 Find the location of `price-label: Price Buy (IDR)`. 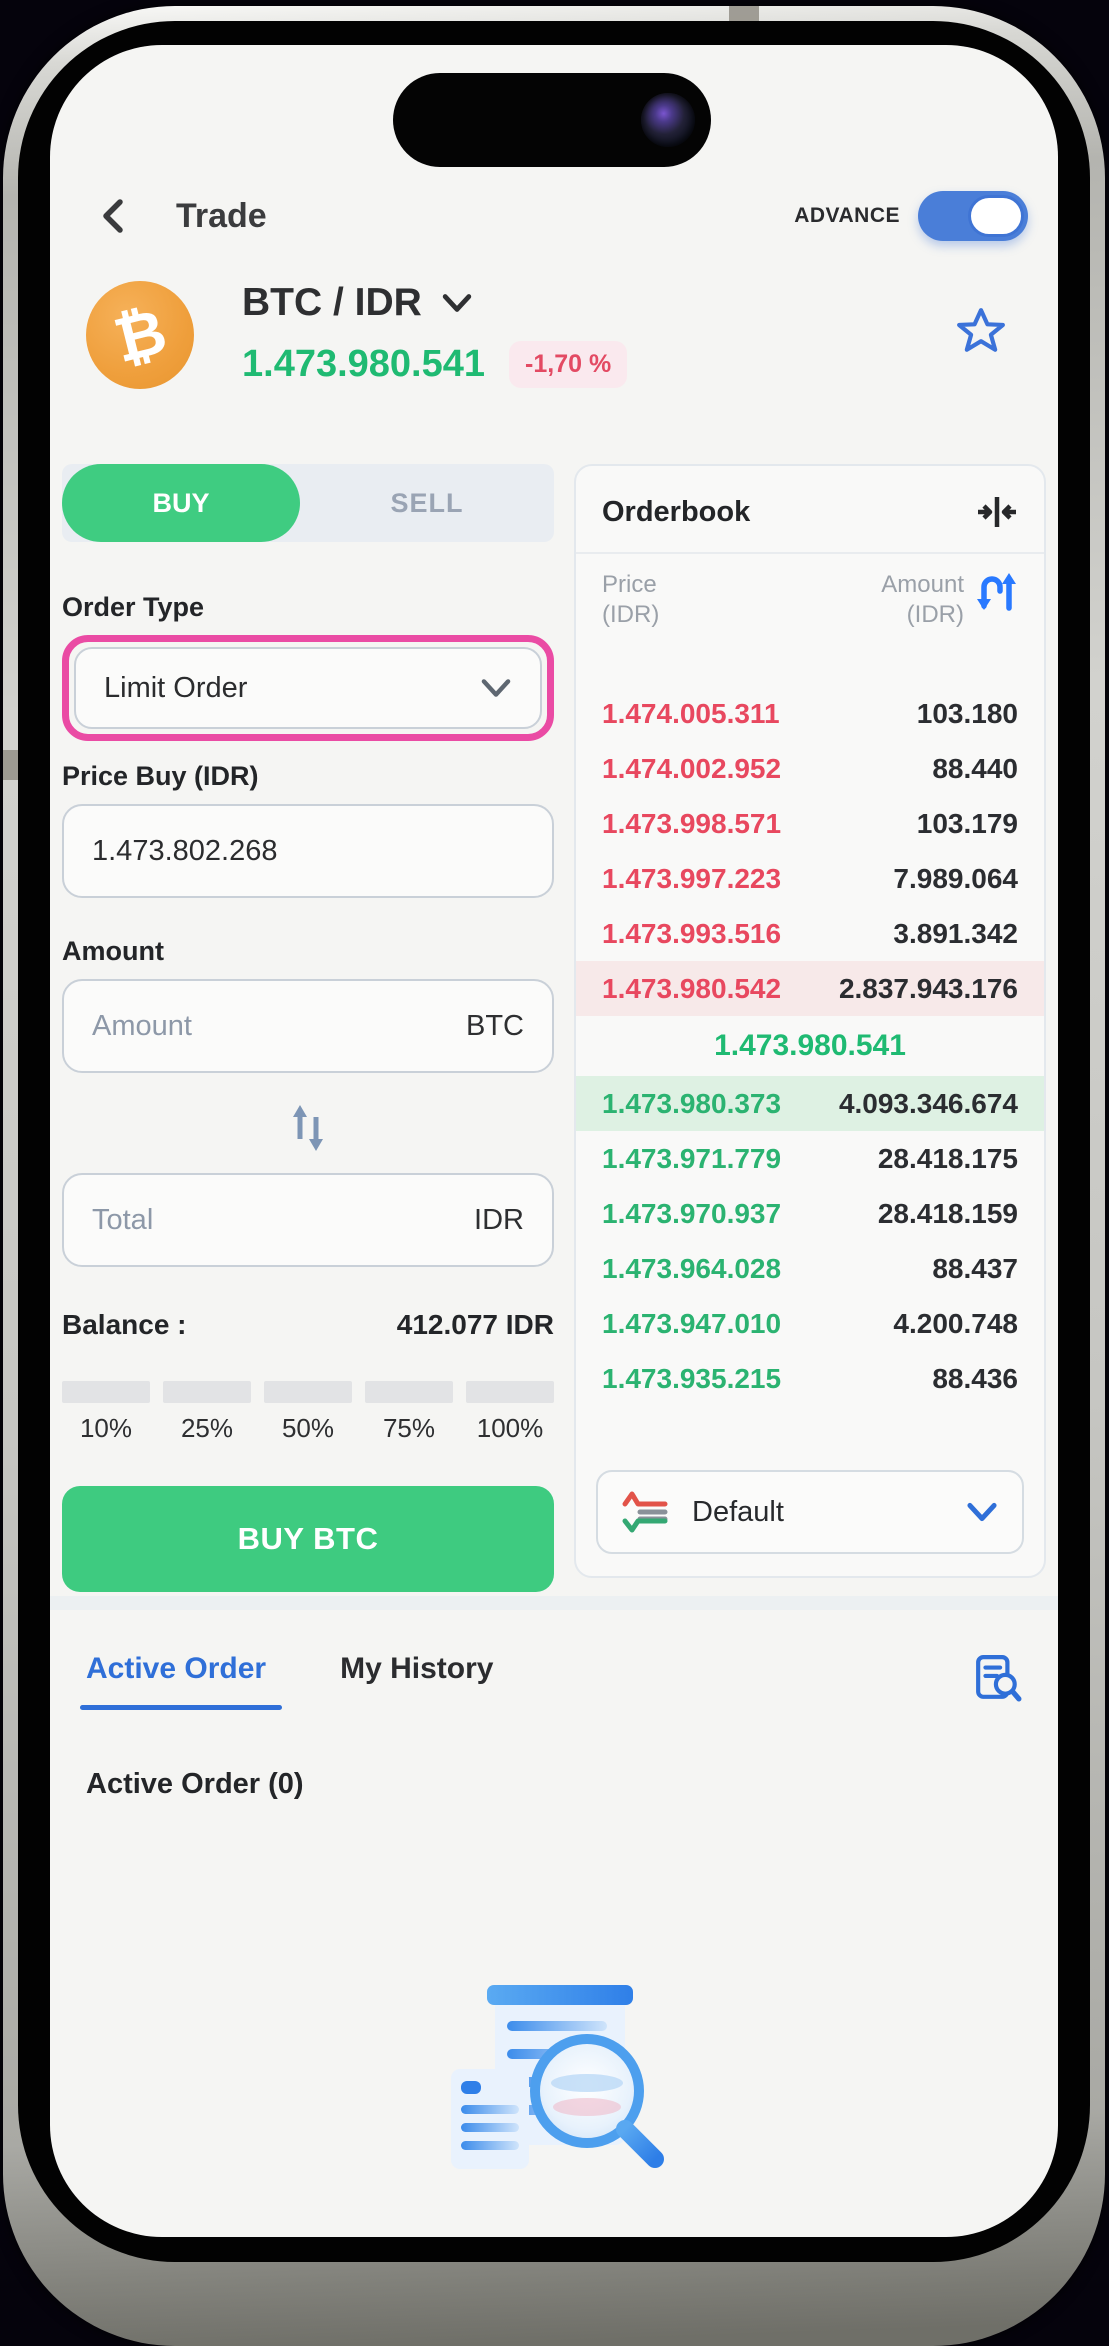

price-label: Price Buy (IDR) is located at coordinates (160, 776).